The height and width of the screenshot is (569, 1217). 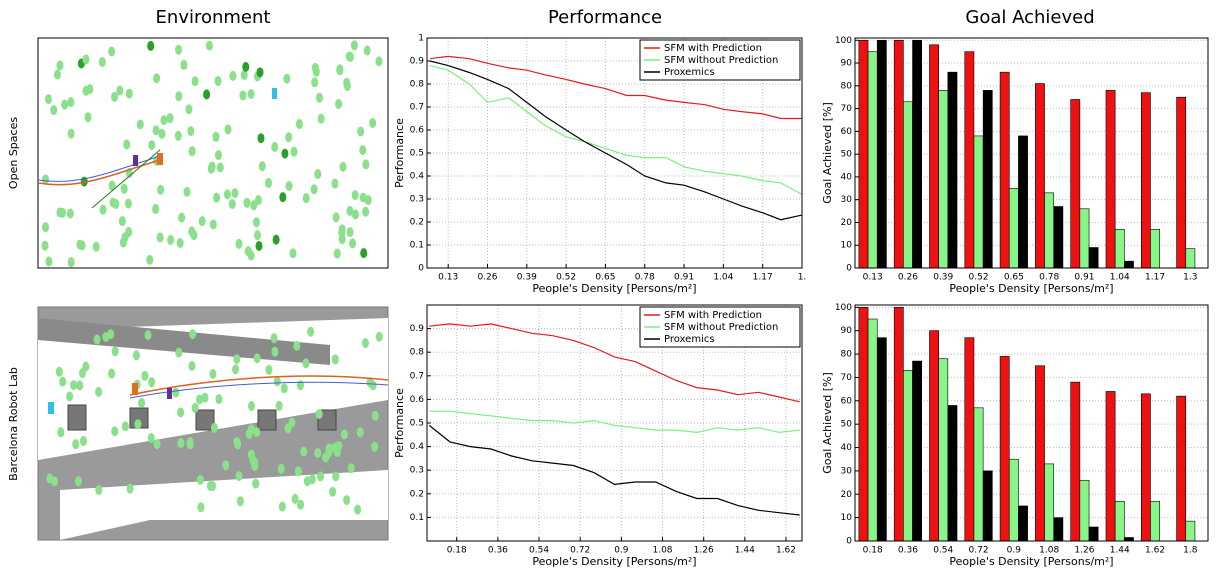 I want to click on x-tick-label: 1.44, so click(x=1120, y=551).